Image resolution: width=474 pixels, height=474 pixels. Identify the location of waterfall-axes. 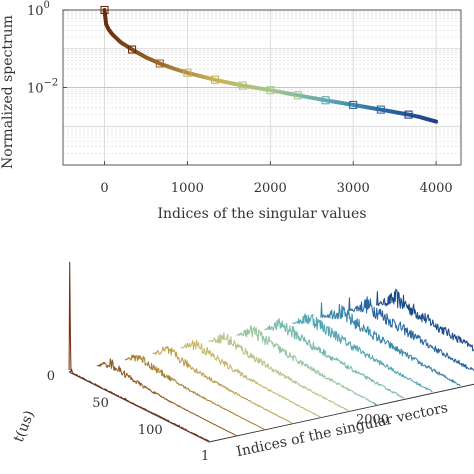
(271, 406).